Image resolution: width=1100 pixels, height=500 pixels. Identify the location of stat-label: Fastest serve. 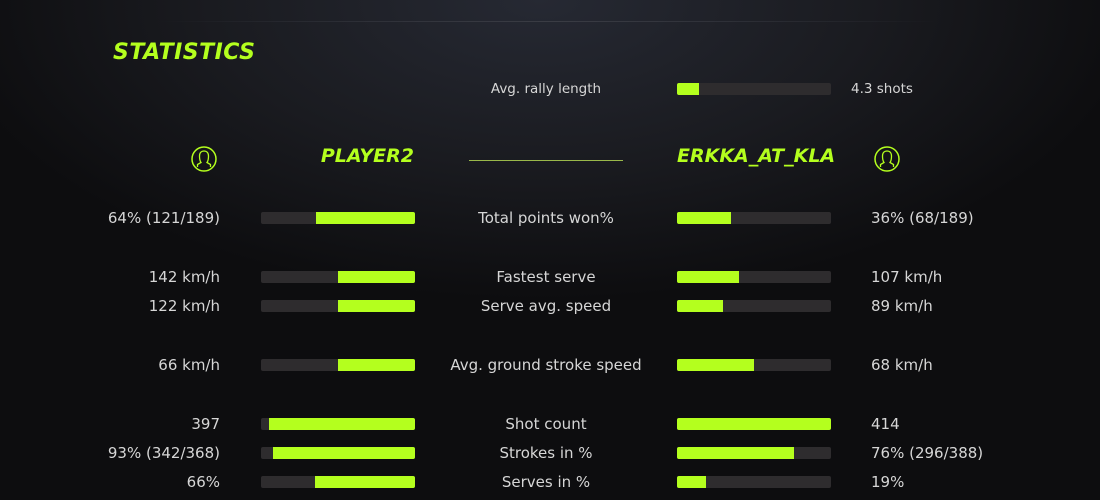
(546, 277).